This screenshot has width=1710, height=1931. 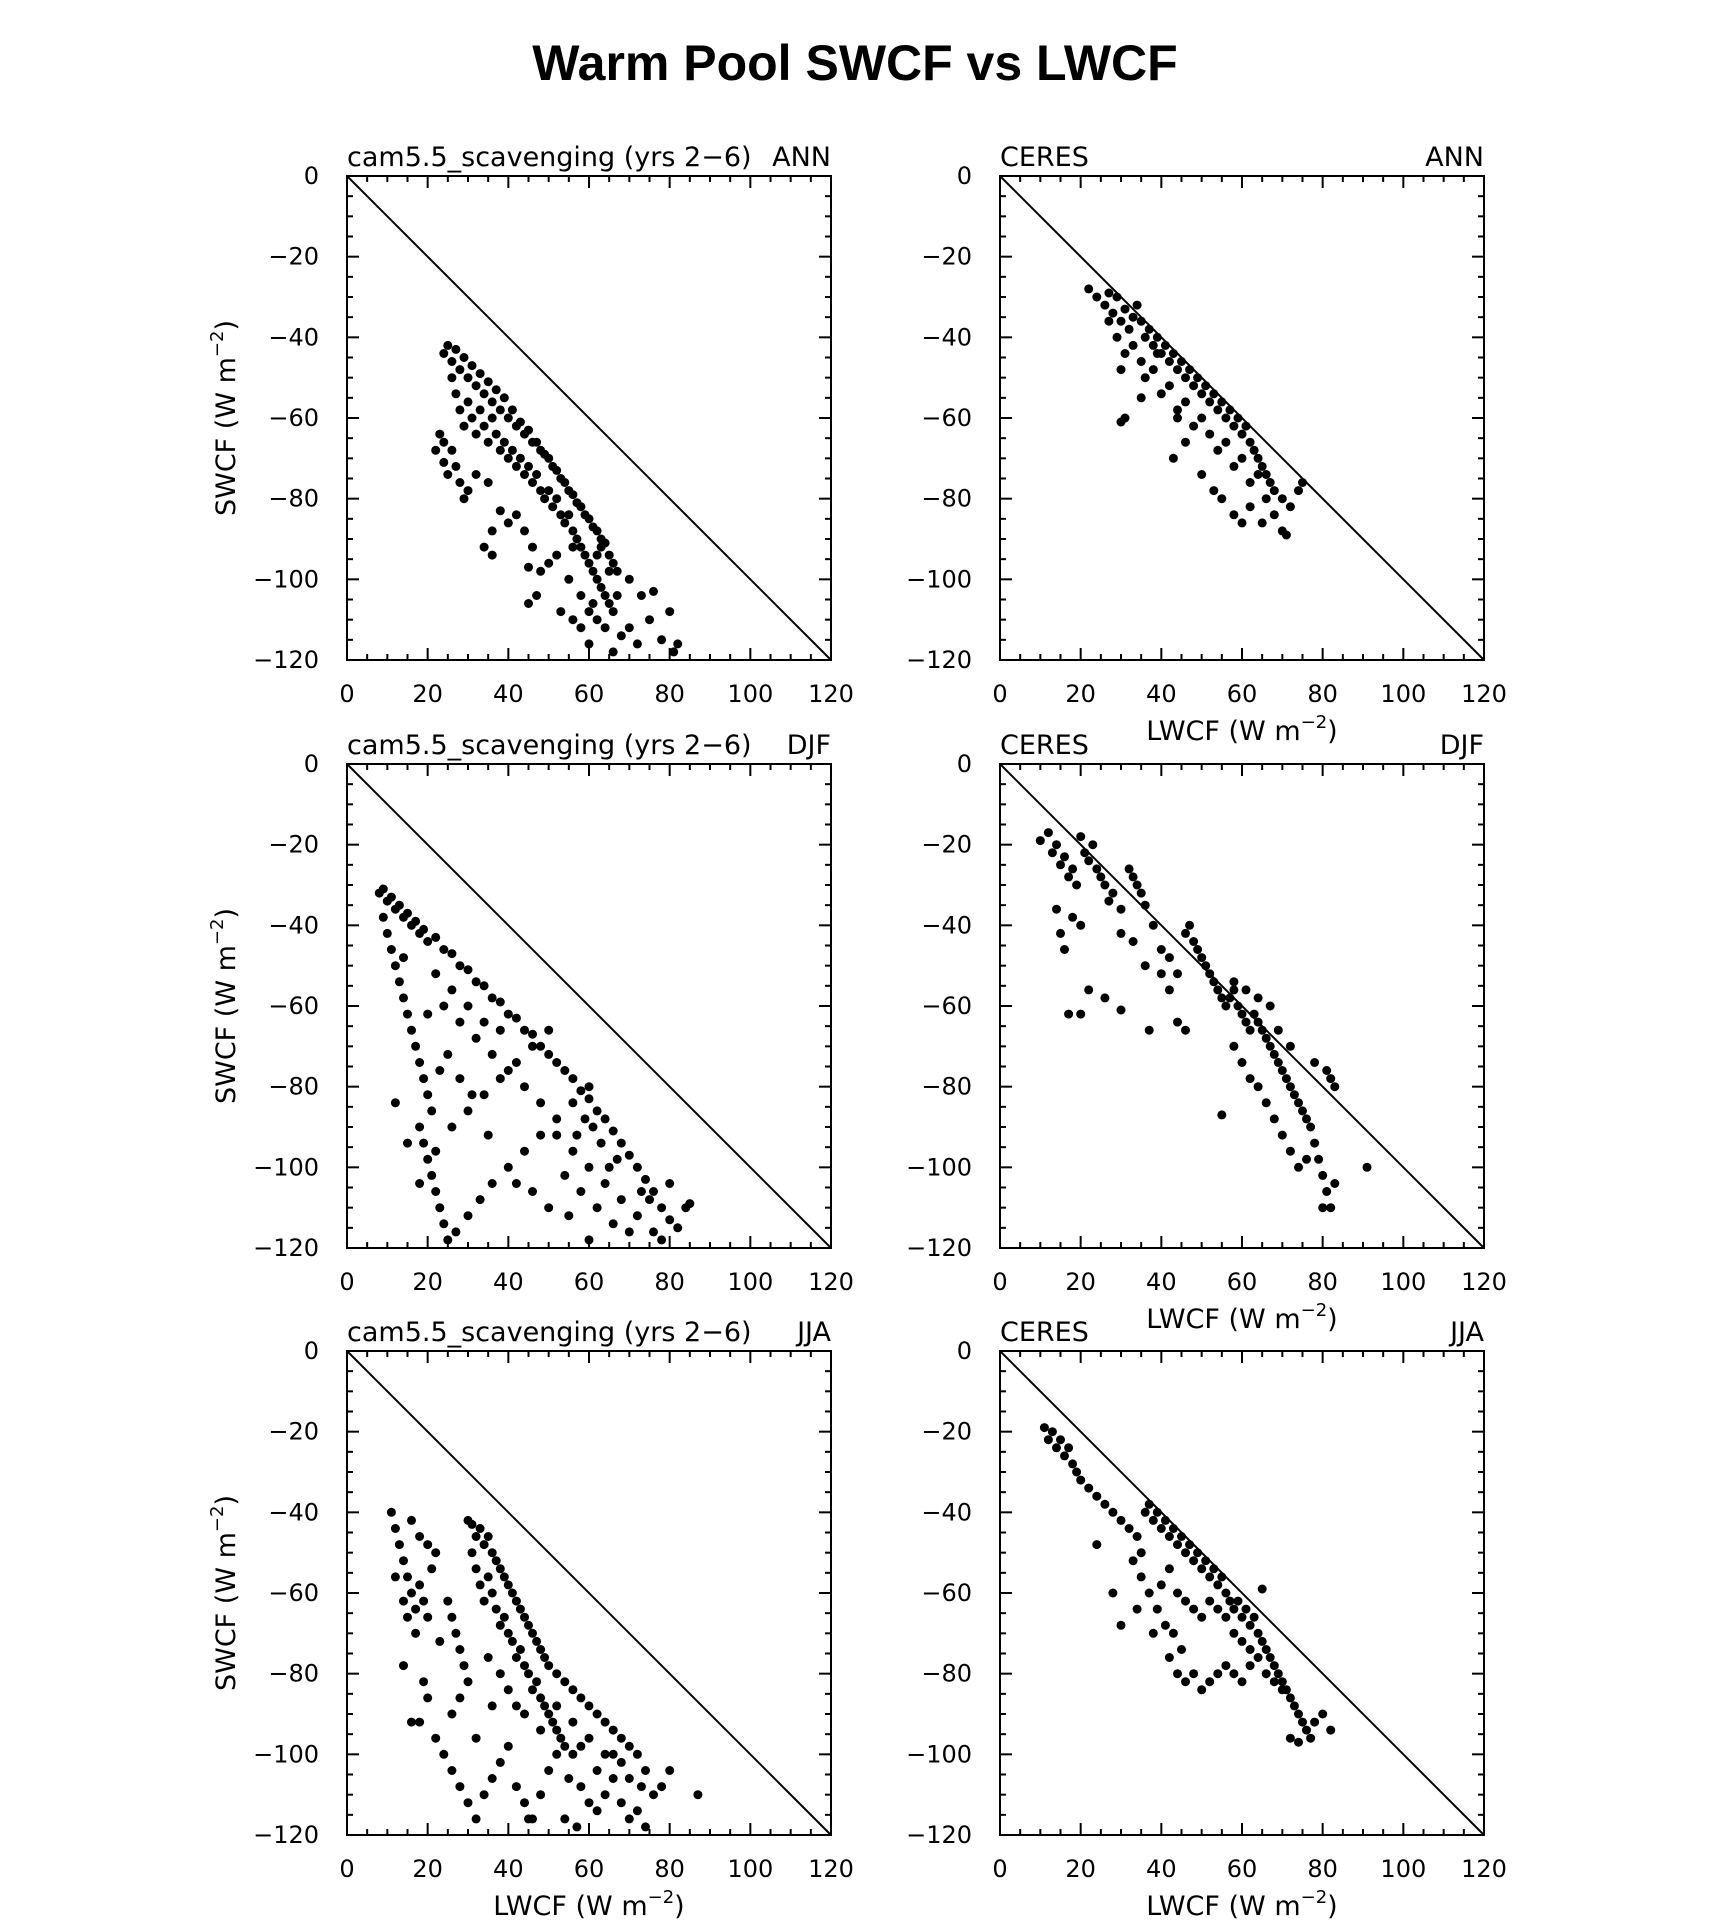 I want to click on y-axis-title: SWCF (W m−2), so click(x=224, y=1006).